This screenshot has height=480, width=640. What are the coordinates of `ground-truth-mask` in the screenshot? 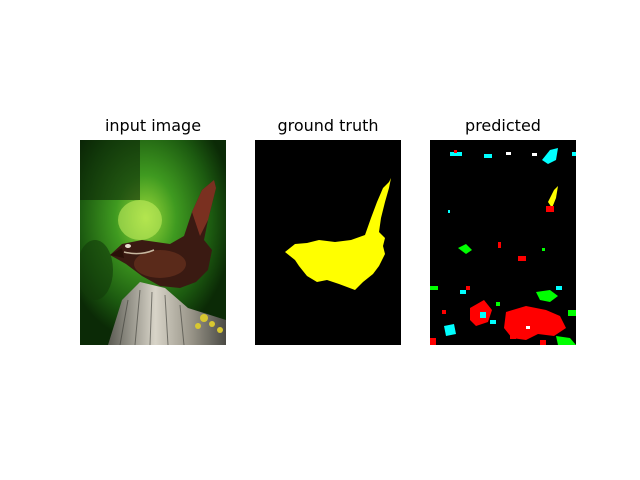 It's located at (328, 242).